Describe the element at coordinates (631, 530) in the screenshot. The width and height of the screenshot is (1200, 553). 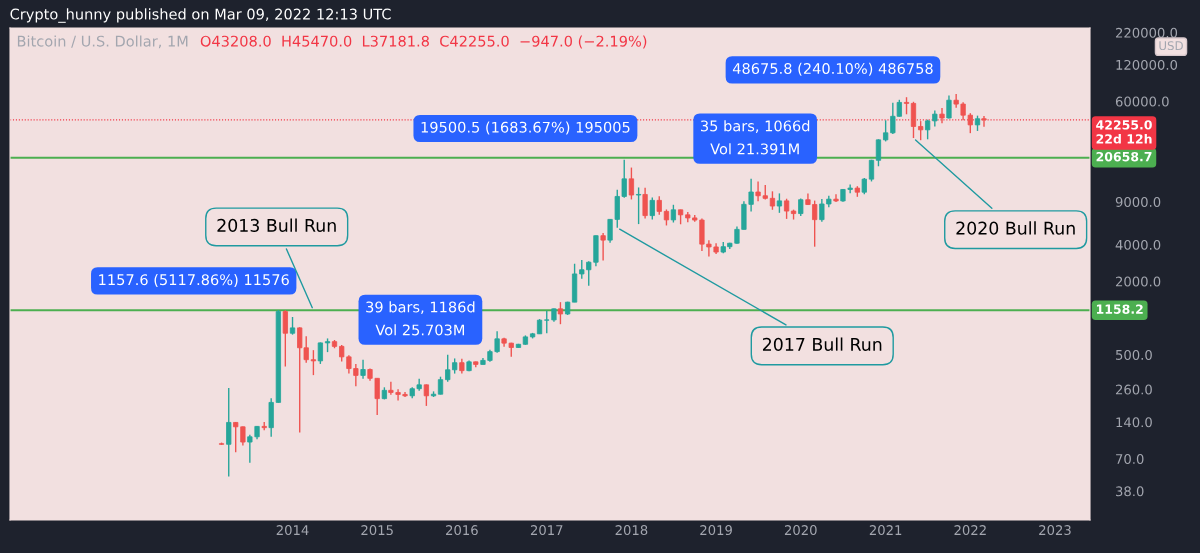
I see `x-tick-label: 2018` at that location.